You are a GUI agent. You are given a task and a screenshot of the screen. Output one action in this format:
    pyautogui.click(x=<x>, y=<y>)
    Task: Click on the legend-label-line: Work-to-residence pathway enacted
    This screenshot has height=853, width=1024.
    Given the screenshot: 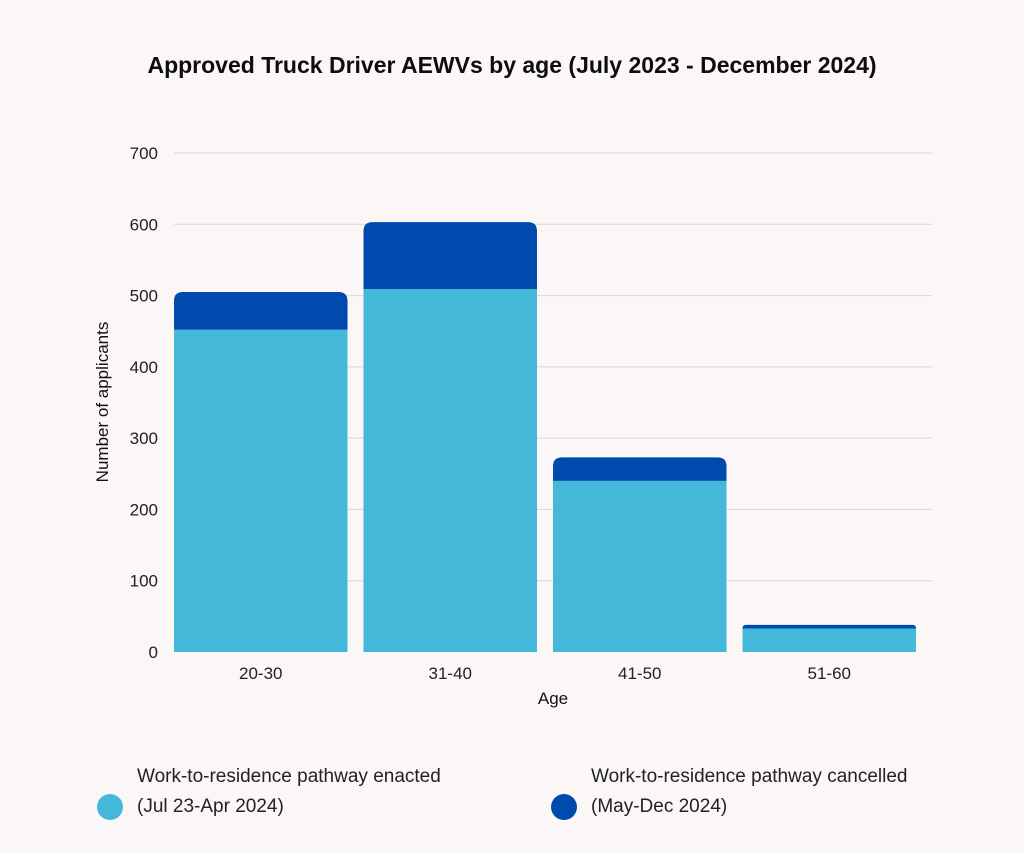 What is the action you would take?
    pyautogui.click(x=289, y=776)
    